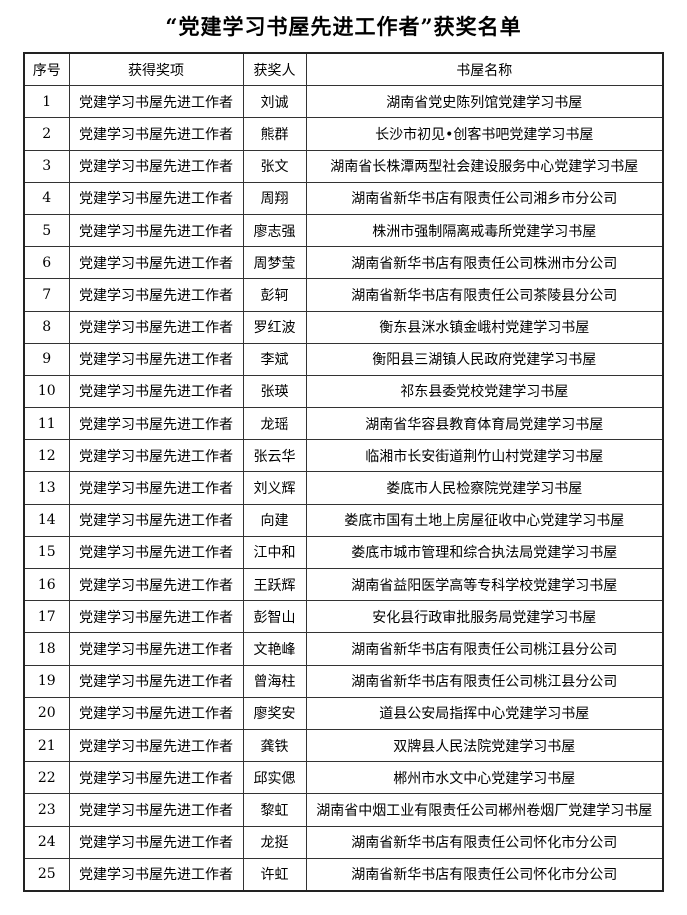 The width and height of the screenshot is (687, 915). Describe the element at coordinates (484, 520) in the screenshot. I see `cell-studio: 娄底市国有土地上房屋征收中心党建学习书屋` at that location.